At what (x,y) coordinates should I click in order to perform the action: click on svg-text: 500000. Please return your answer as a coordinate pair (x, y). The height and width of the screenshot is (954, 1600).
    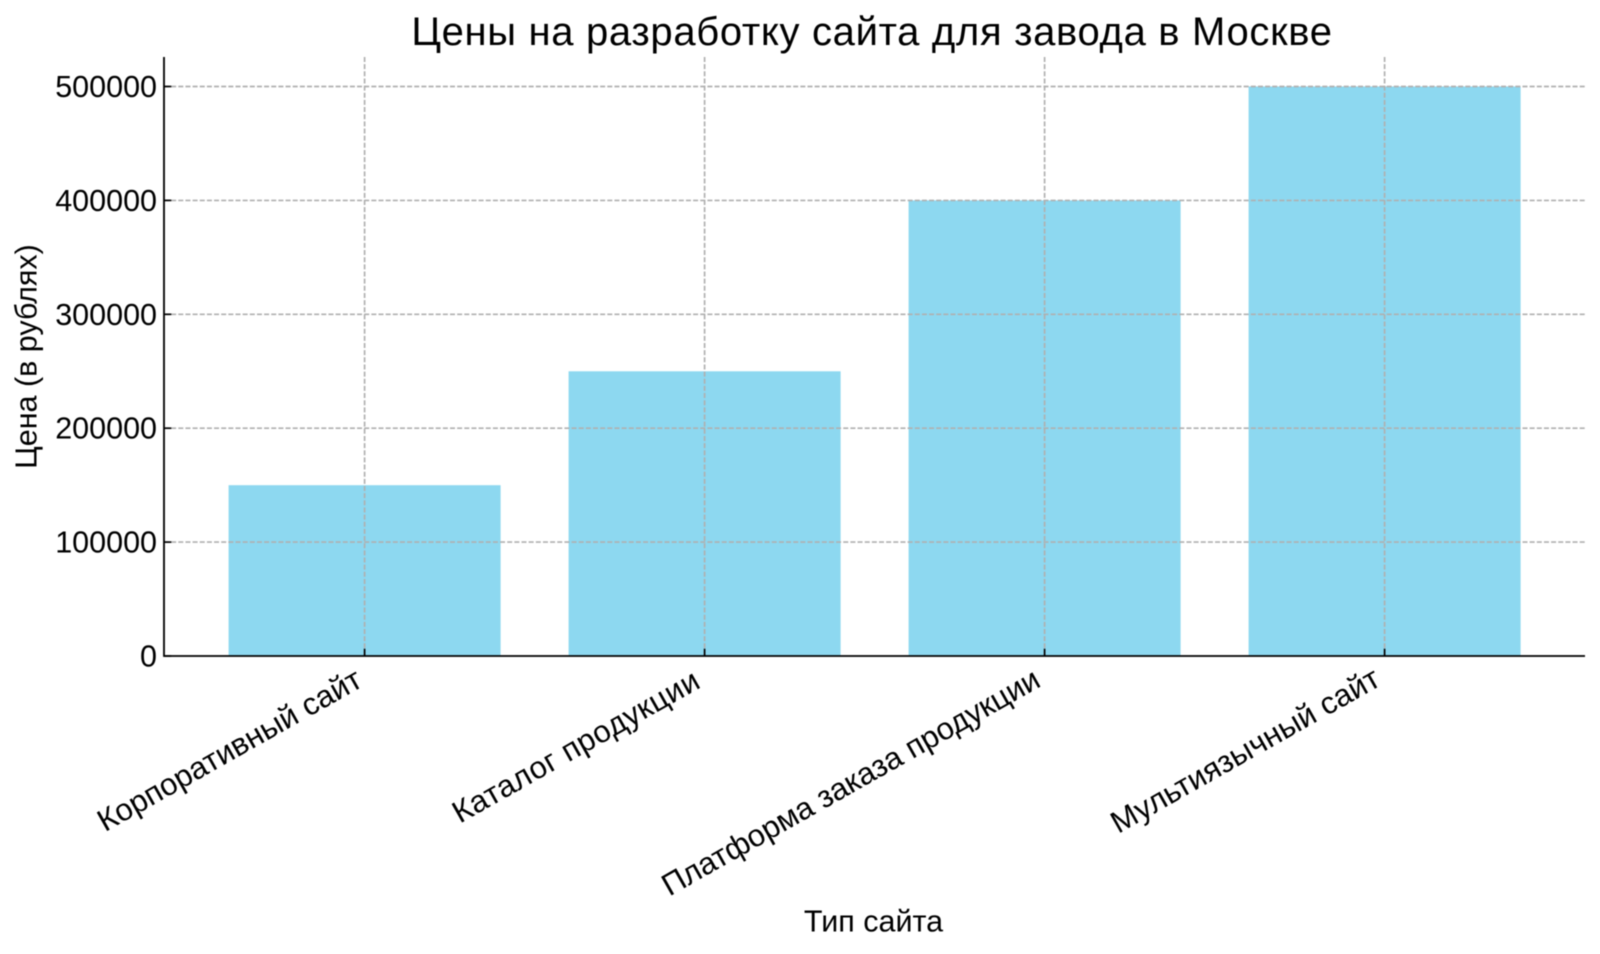
    Looking at the image, I should click on (106, 87).